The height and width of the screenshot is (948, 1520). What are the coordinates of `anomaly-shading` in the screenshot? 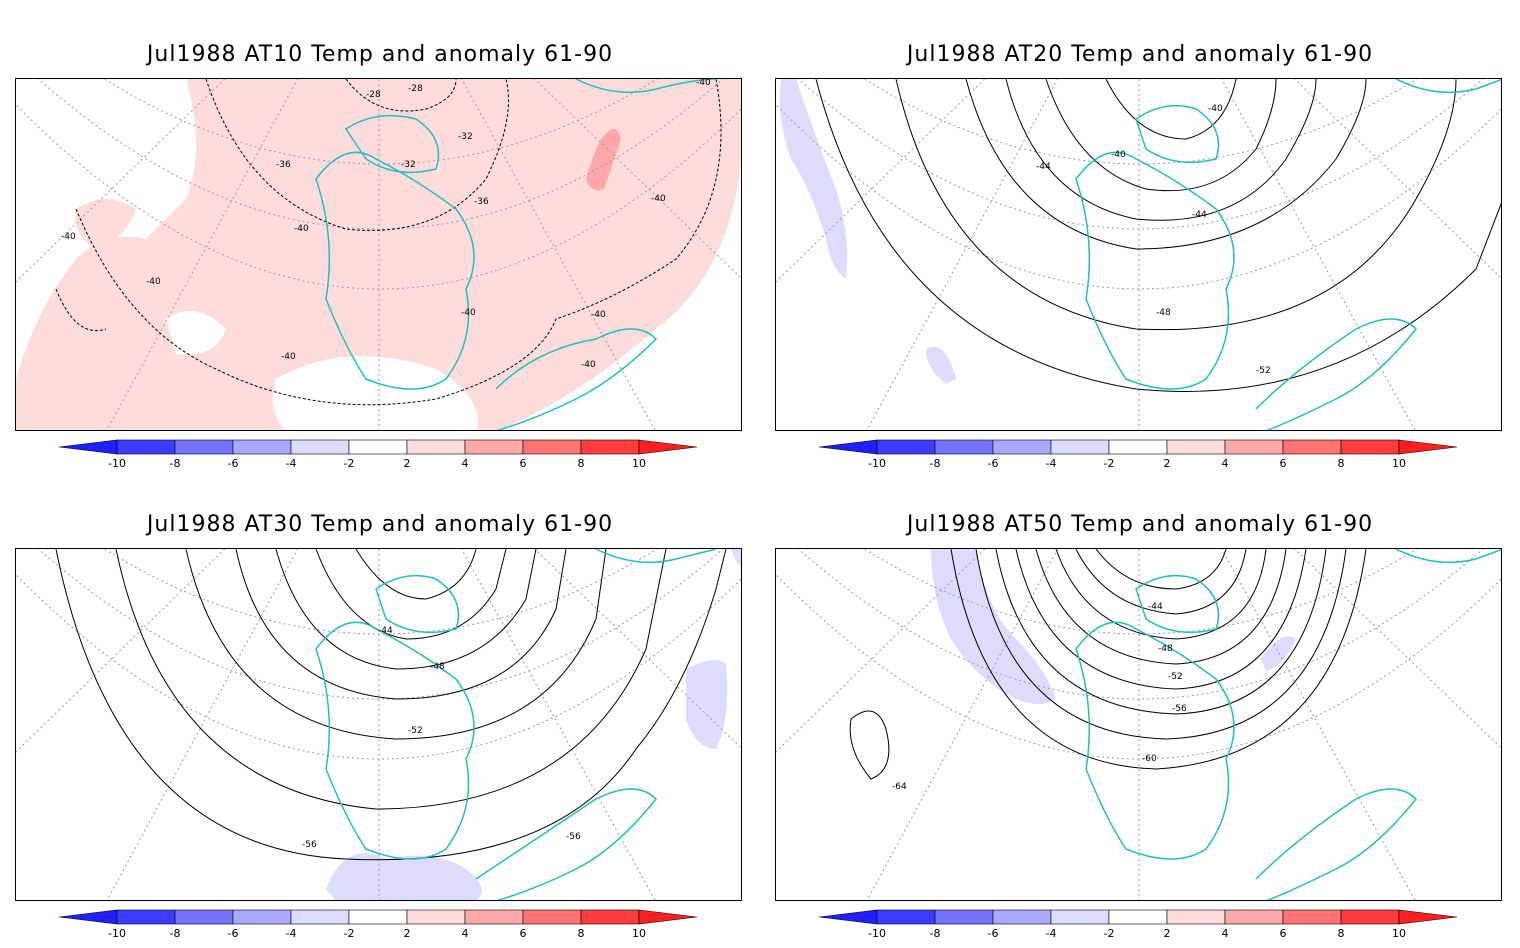 It's located at (533, 724).